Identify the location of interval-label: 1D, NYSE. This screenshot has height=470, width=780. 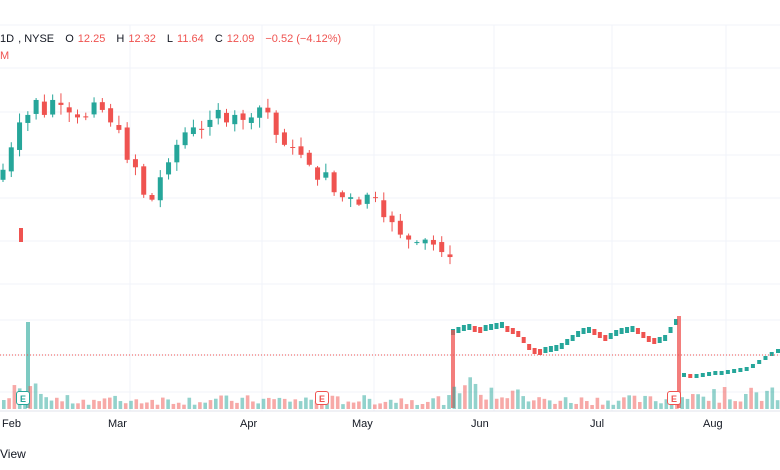
(27, 39).